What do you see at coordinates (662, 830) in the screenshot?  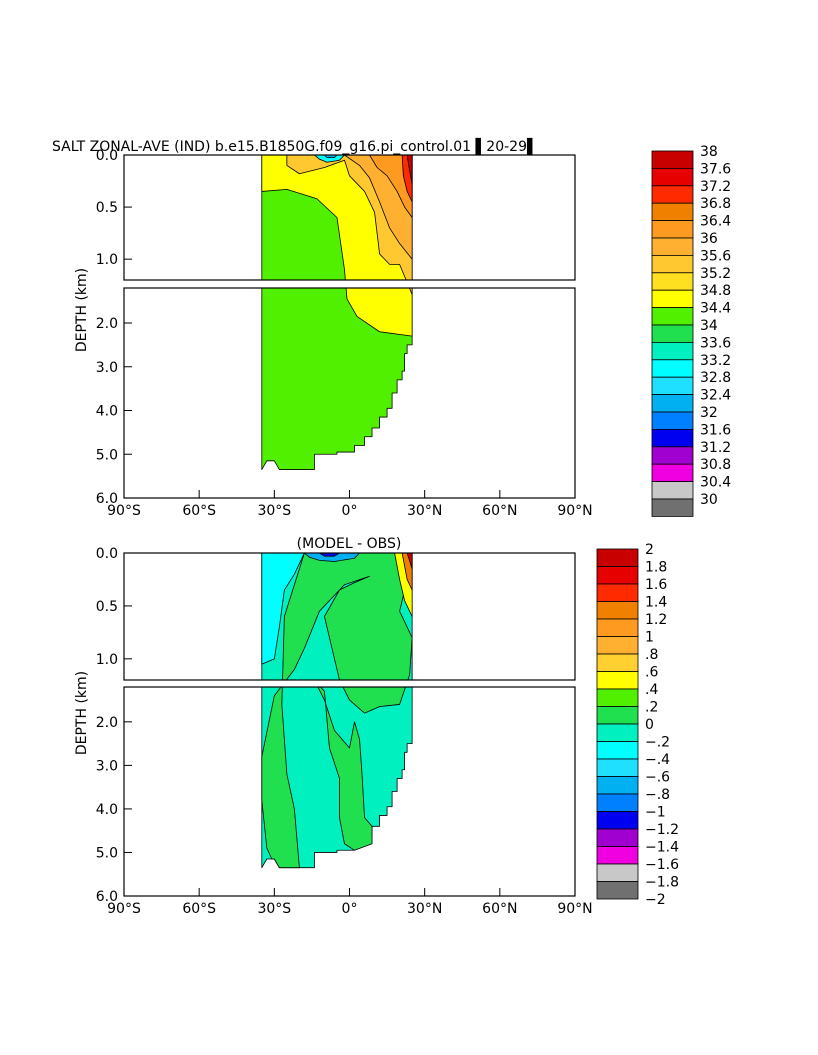 I see `colorbar-label: −1.2` at bounding box center [662, 830].